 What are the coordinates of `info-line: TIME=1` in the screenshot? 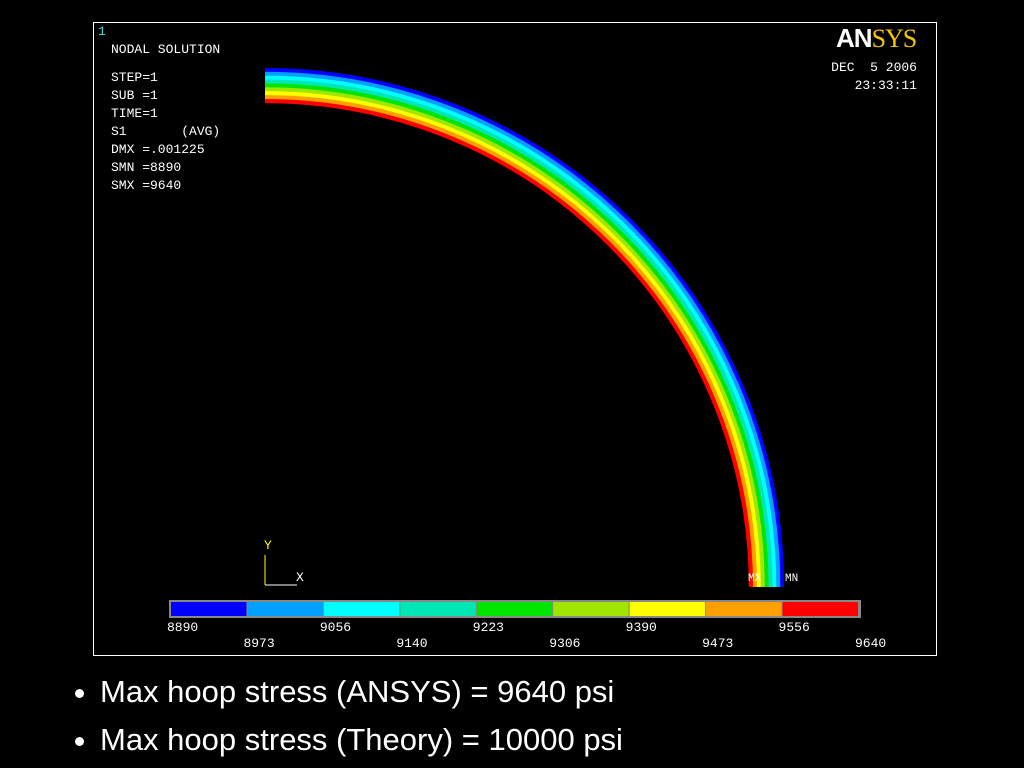 It's located at (134, 113).